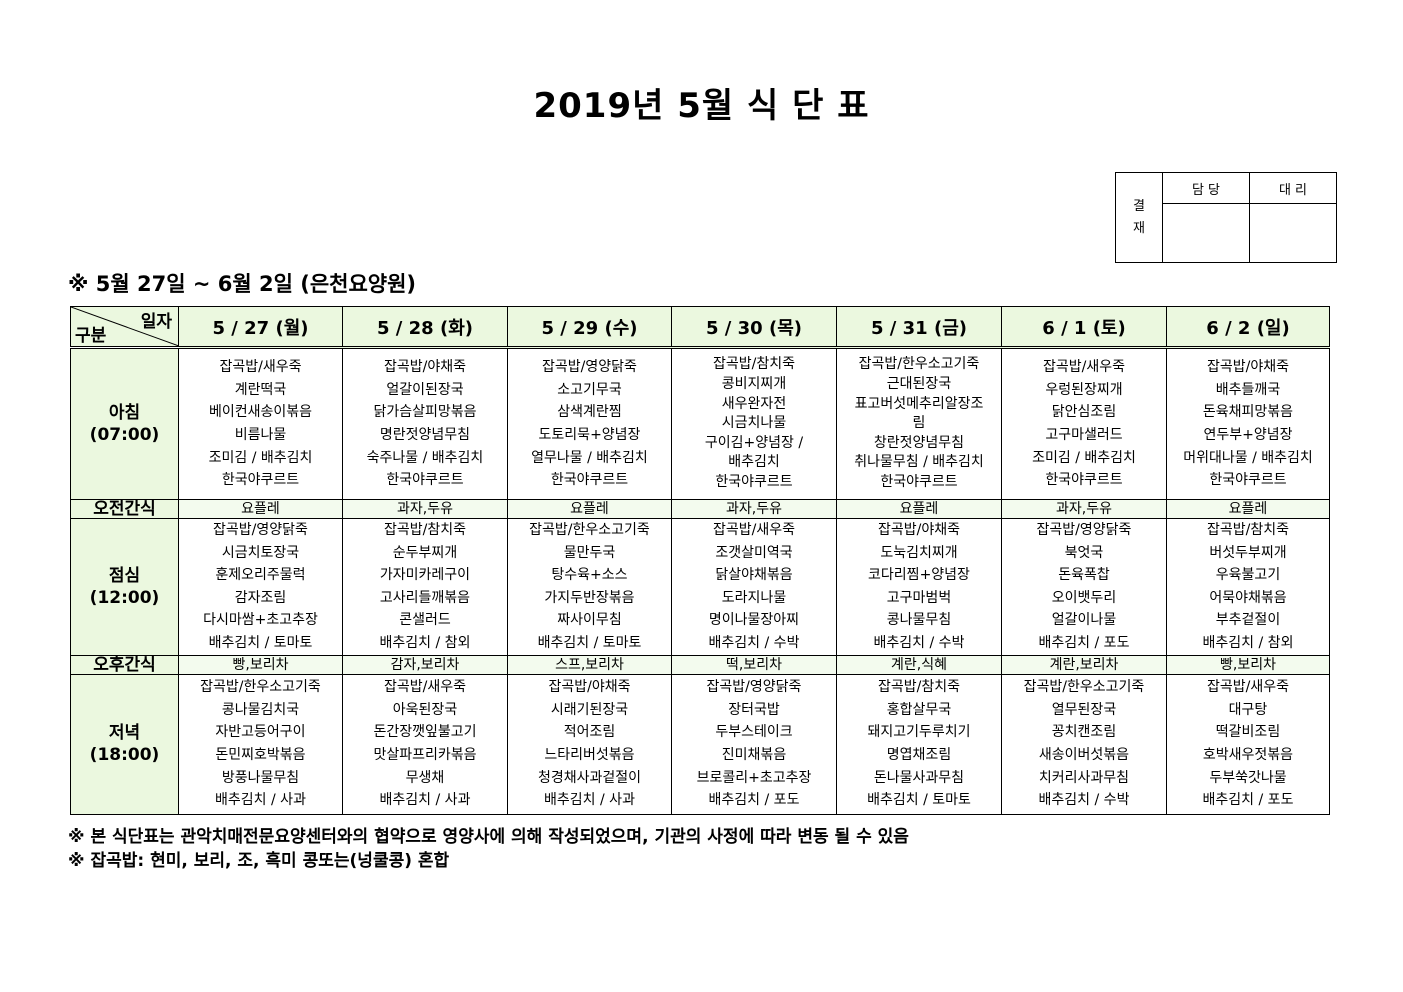 This screenshot has height=992, width=1403. I want to click on corner-date-label: 일자, so click(156, 322).